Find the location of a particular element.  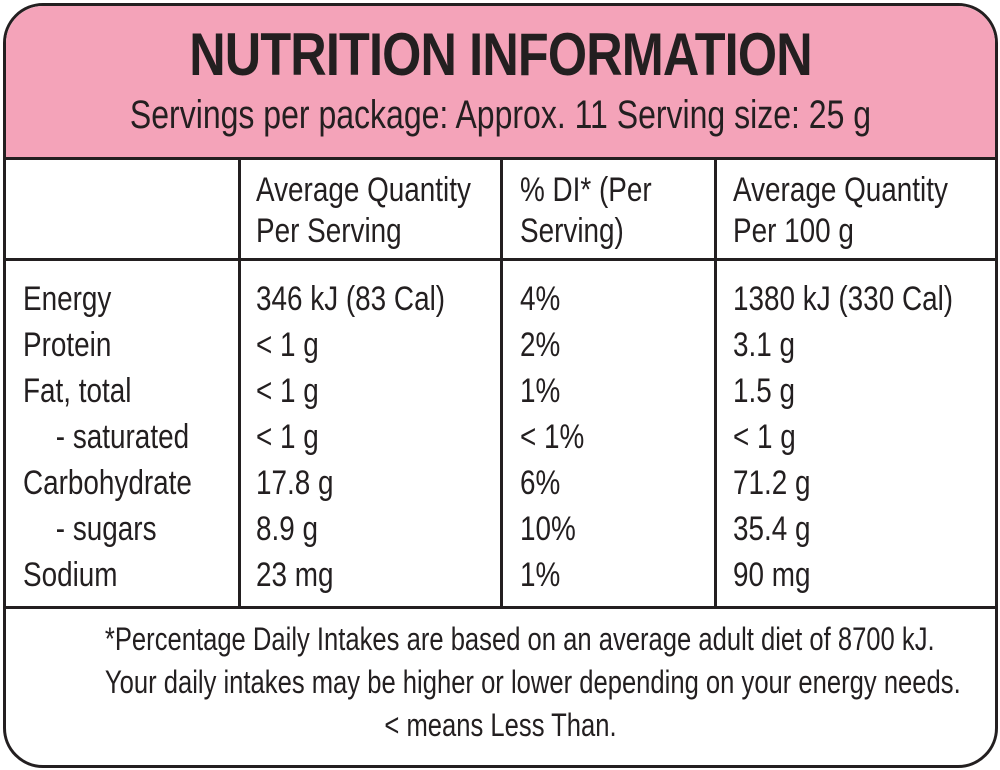

per-serving-fat-total: < 1 g is located at coordinates (287, 391).